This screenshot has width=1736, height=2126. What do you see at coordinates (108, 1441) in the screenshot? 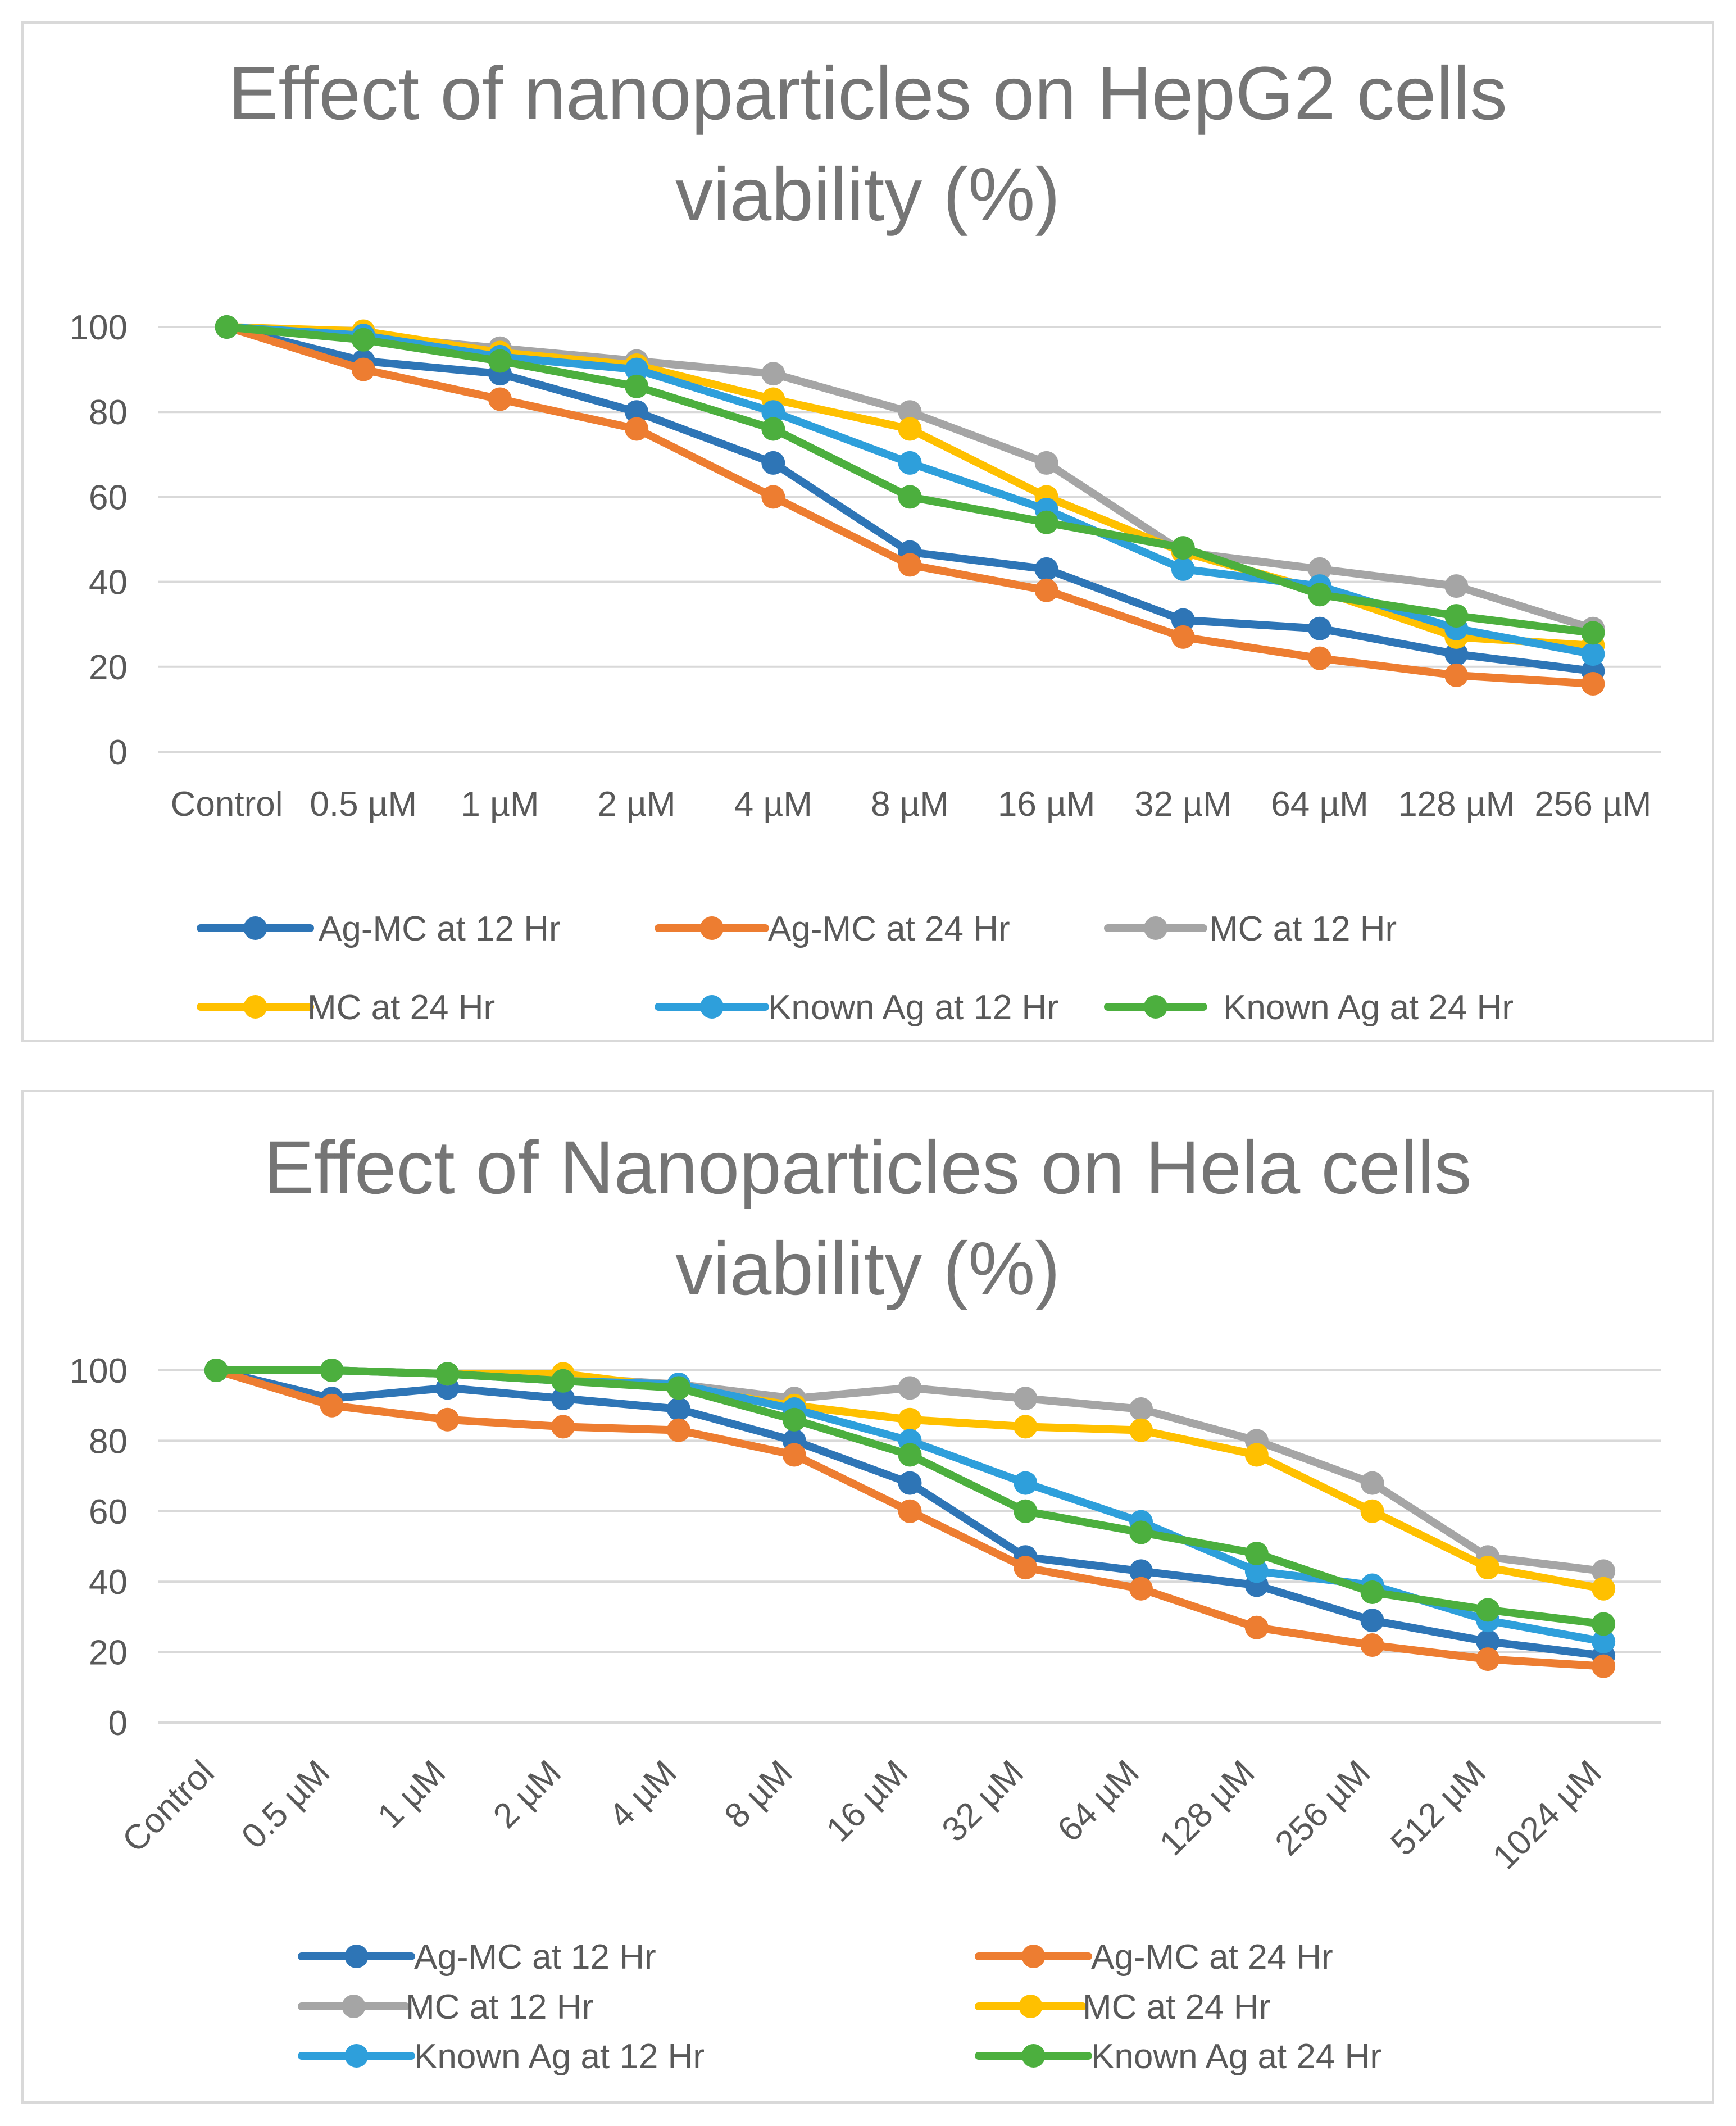
I see `y-tick-label-80: 80` at bounding box center [108, 1441].